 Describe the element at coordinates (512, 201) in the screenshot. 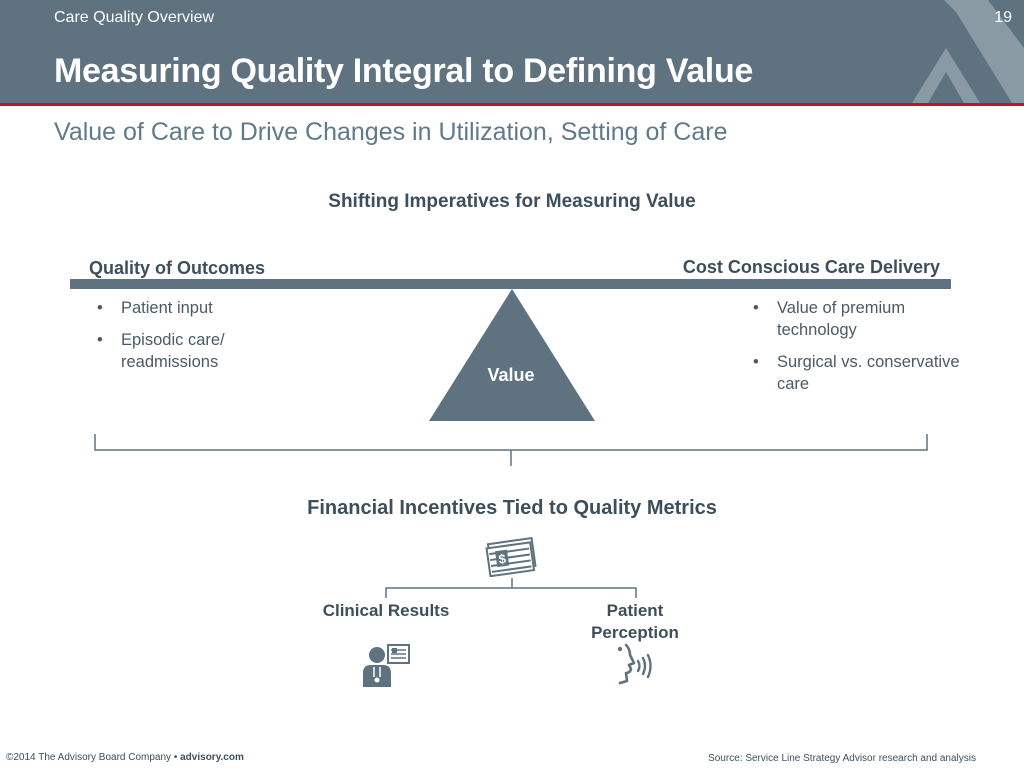

I see `diagram-title: Shifting Imperatives for Measuring Value` at that location.